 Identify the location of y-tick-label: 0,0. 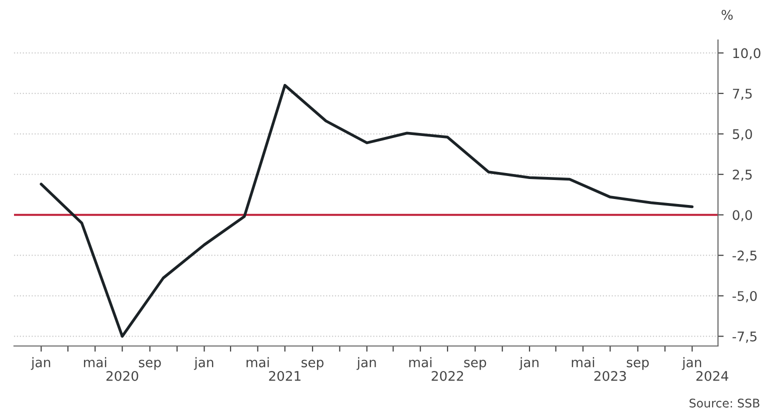
(742, 216).